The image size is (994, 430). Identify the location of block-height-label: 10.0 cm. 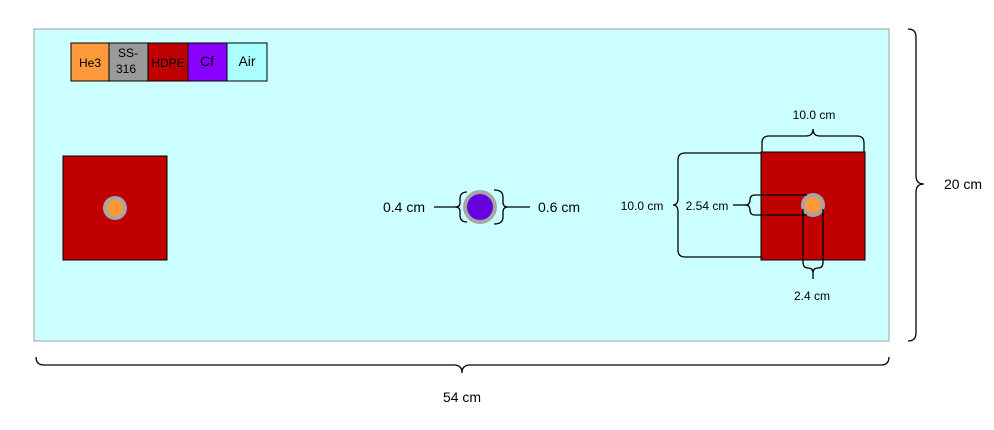
(642, 206).